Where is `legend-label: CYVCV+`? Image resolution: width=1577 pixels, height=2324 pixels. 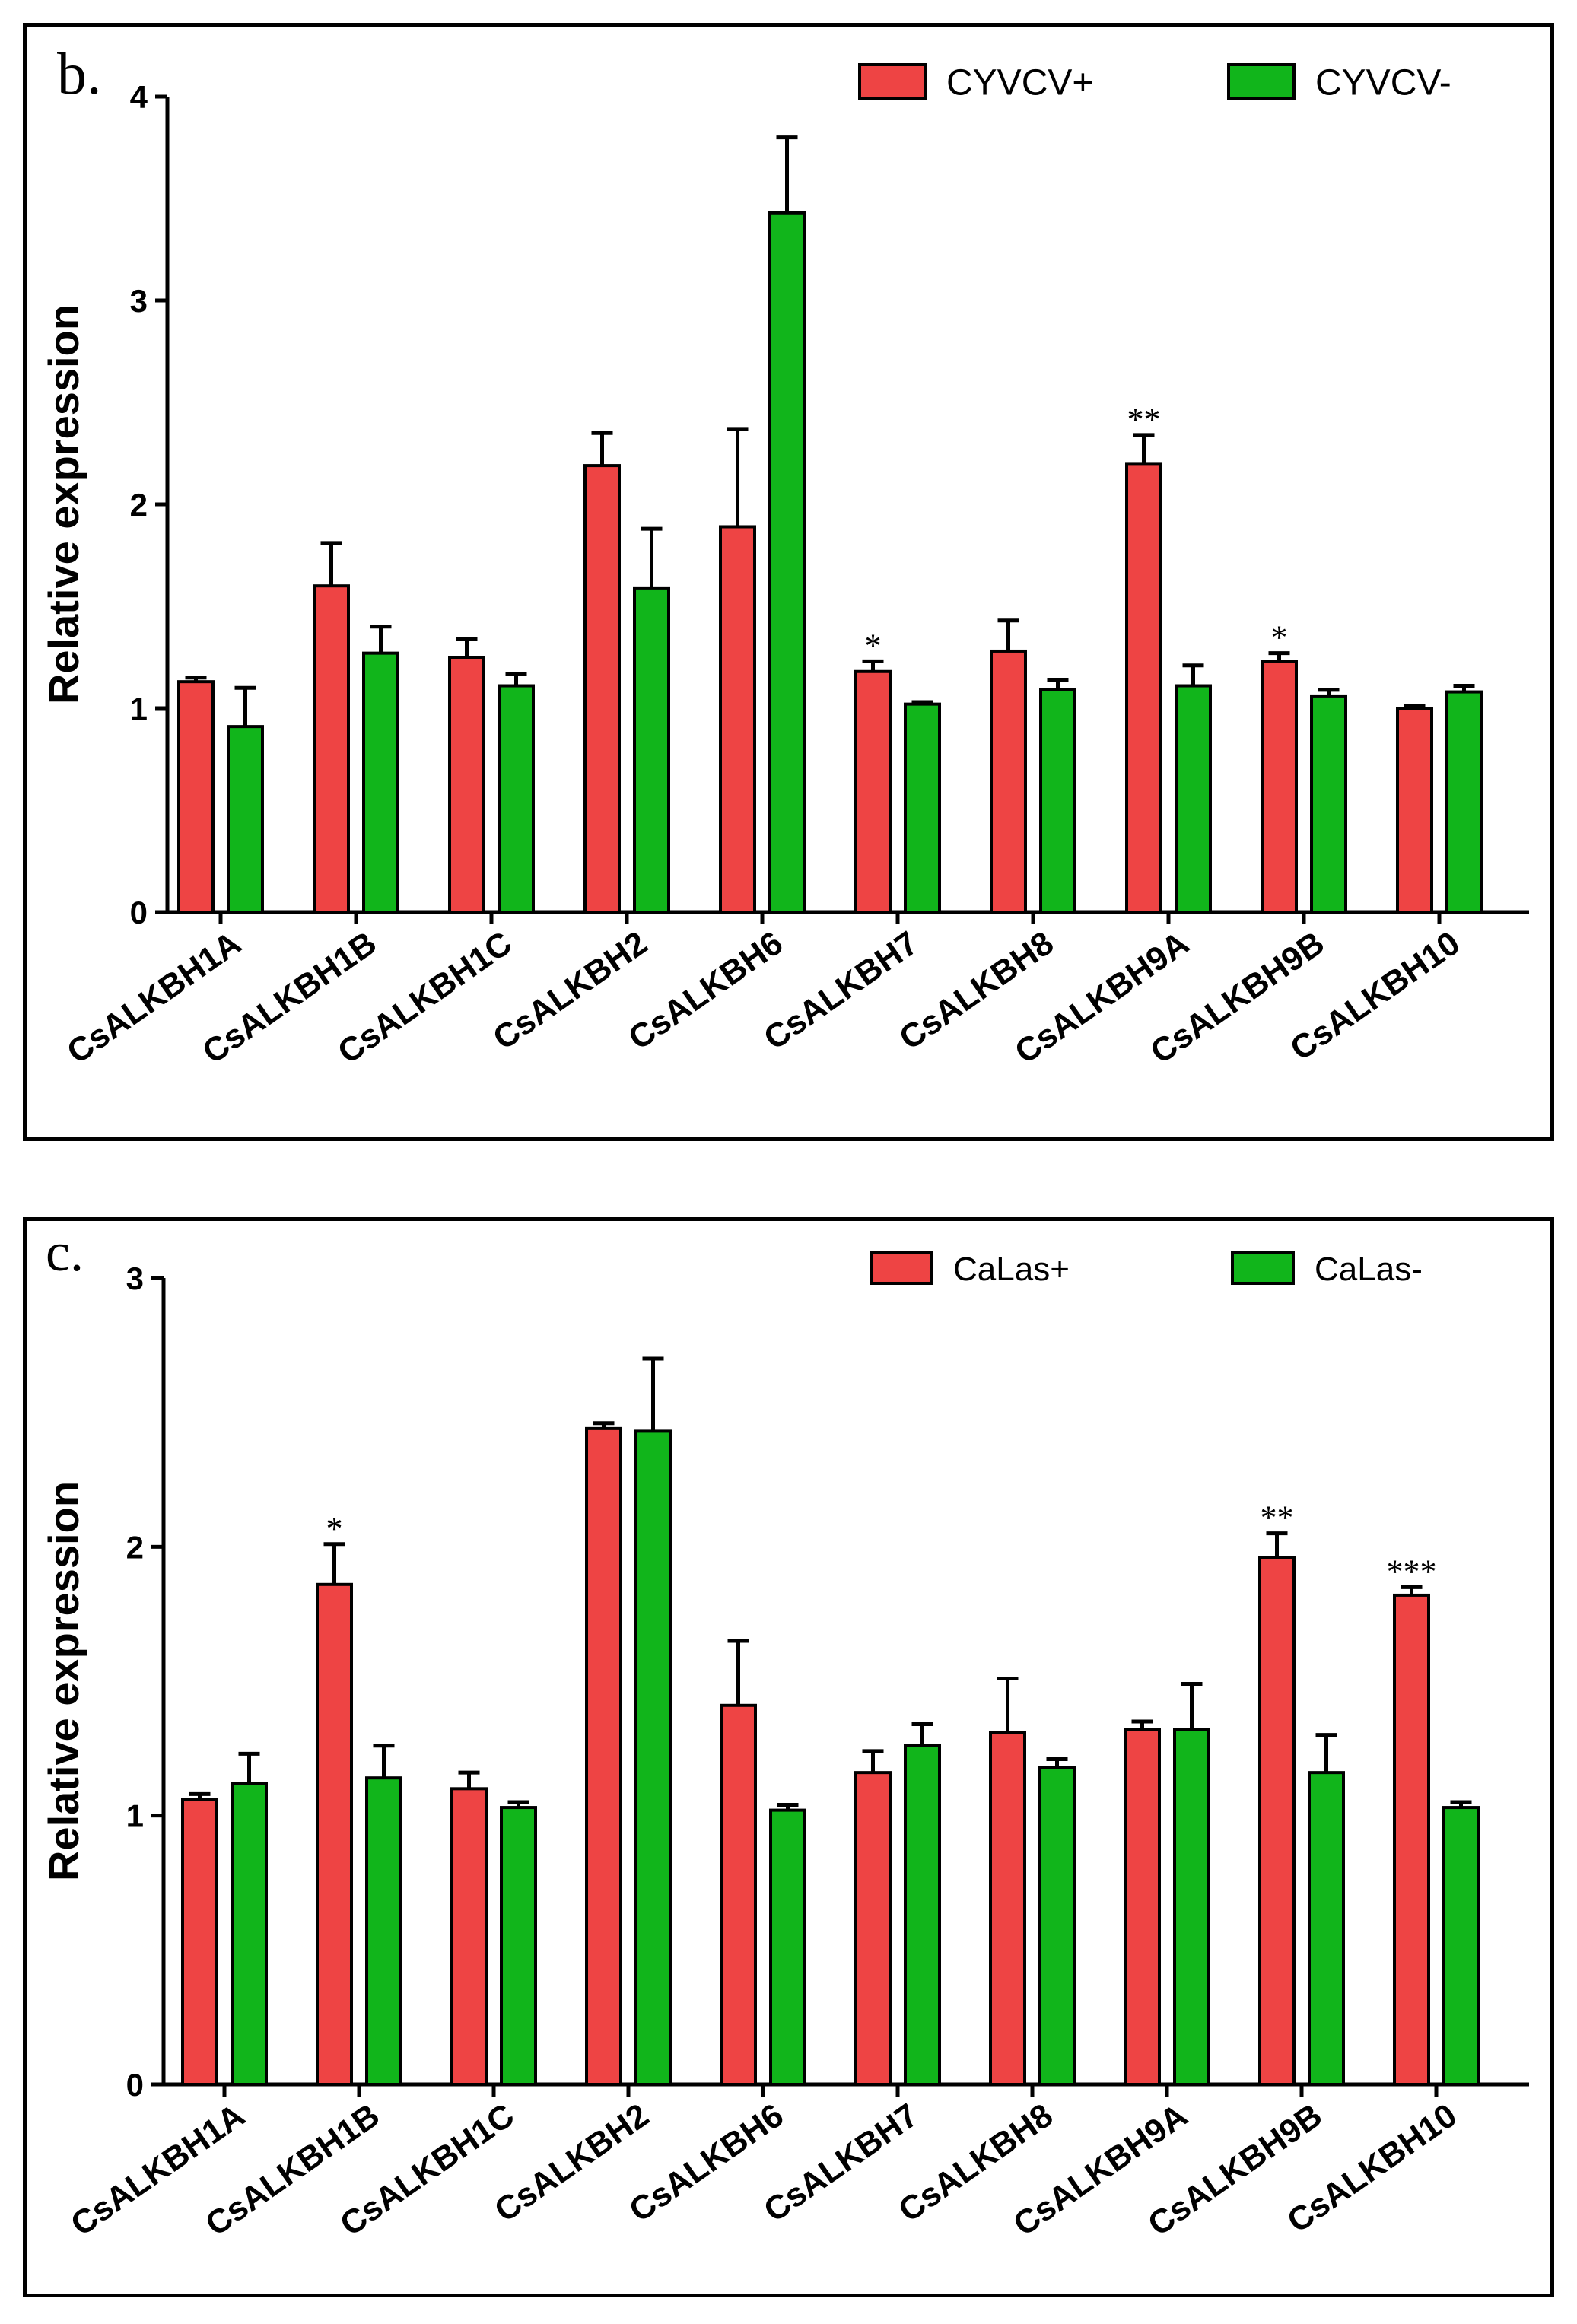
legend-label: CYVCV+ is located at coordinates (1019, 83).